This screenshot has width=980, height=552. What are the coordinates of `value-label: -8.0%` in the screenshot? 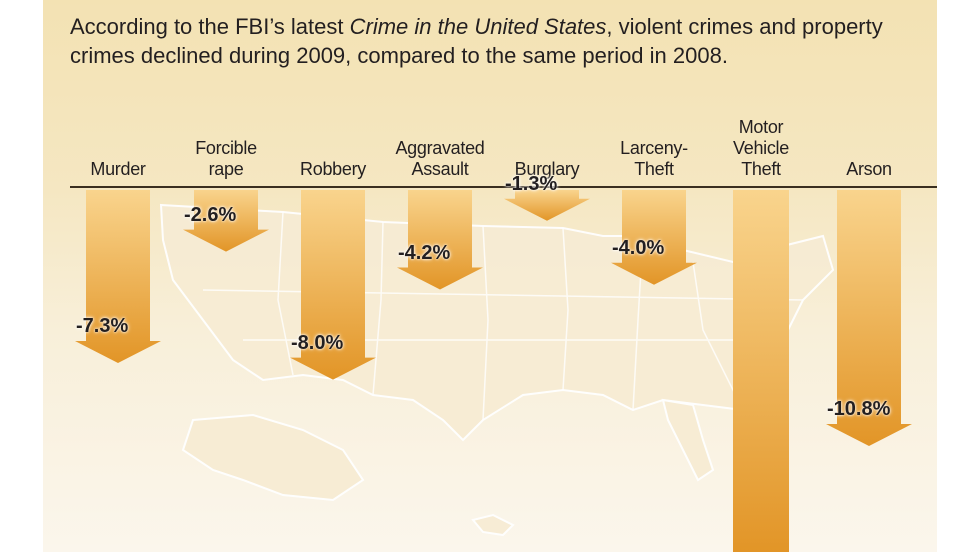 It's located at (317, 342).